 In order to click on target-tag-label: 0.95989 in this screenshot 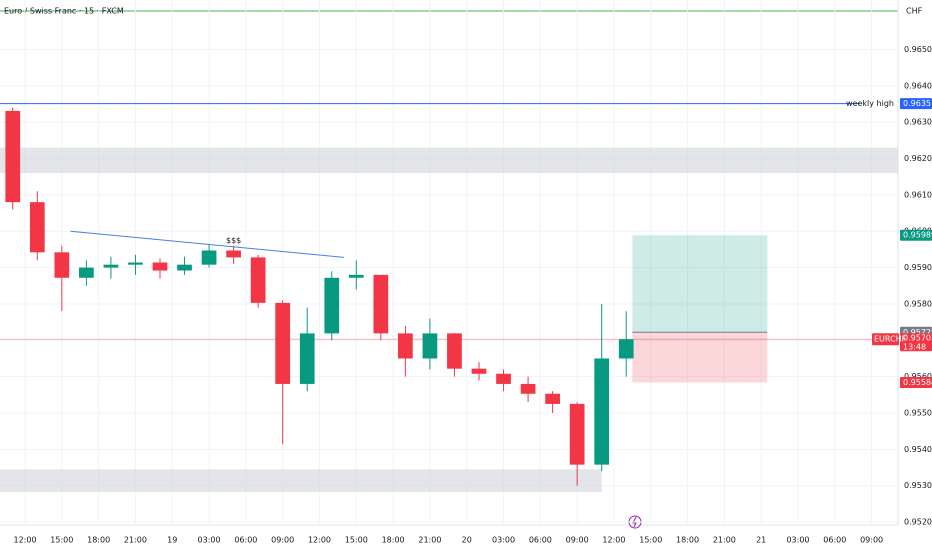, I will do `click(917, 235)`.